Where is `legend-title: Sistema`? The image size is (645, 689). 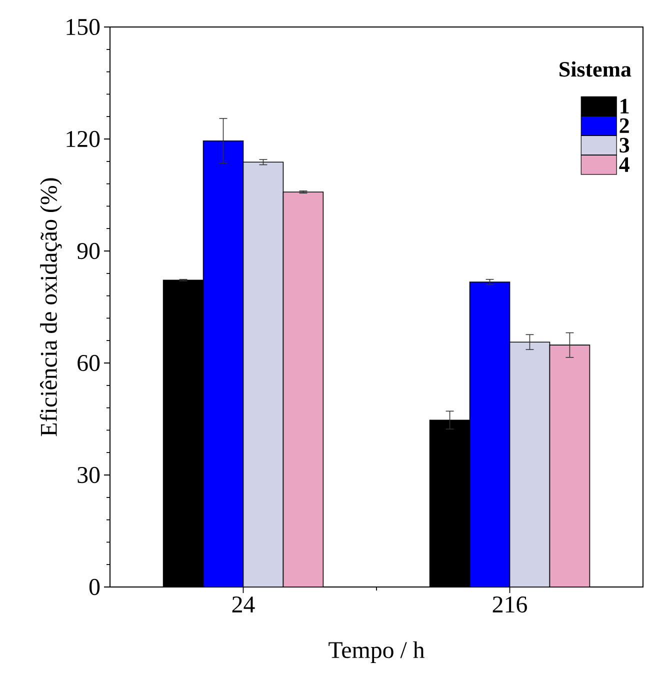 legend-title: Sistema is located at coordinates (596, 69).